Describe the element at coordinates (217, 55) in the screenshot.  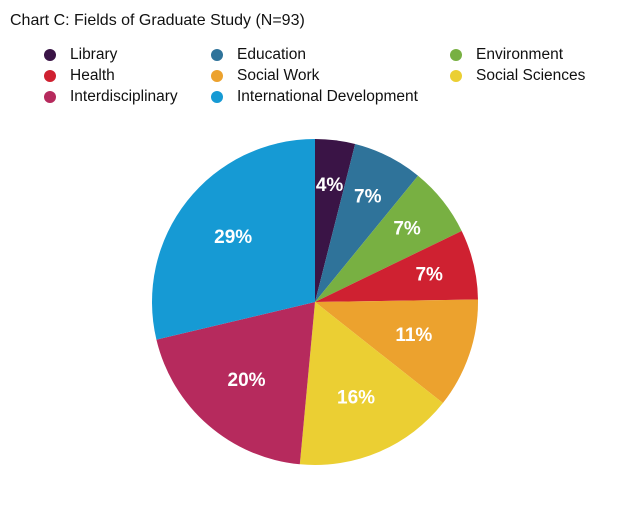
I see `legend-swatch-education` at that location.